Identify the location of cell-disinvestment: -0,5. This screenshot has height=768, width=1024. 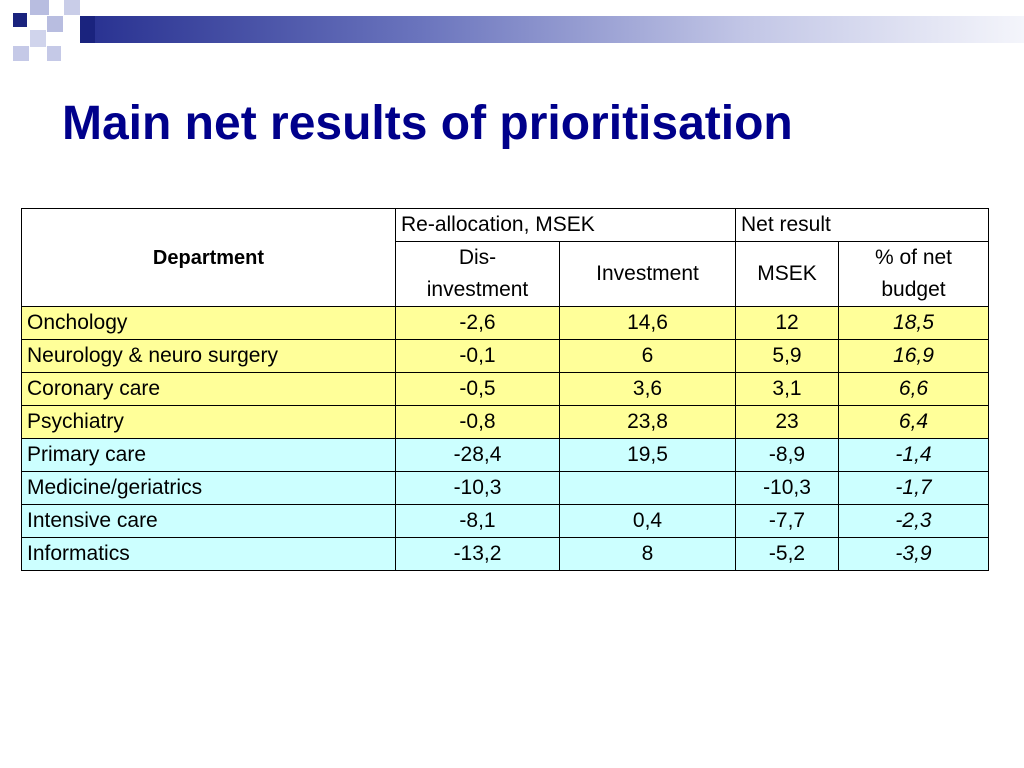
(477, 389).